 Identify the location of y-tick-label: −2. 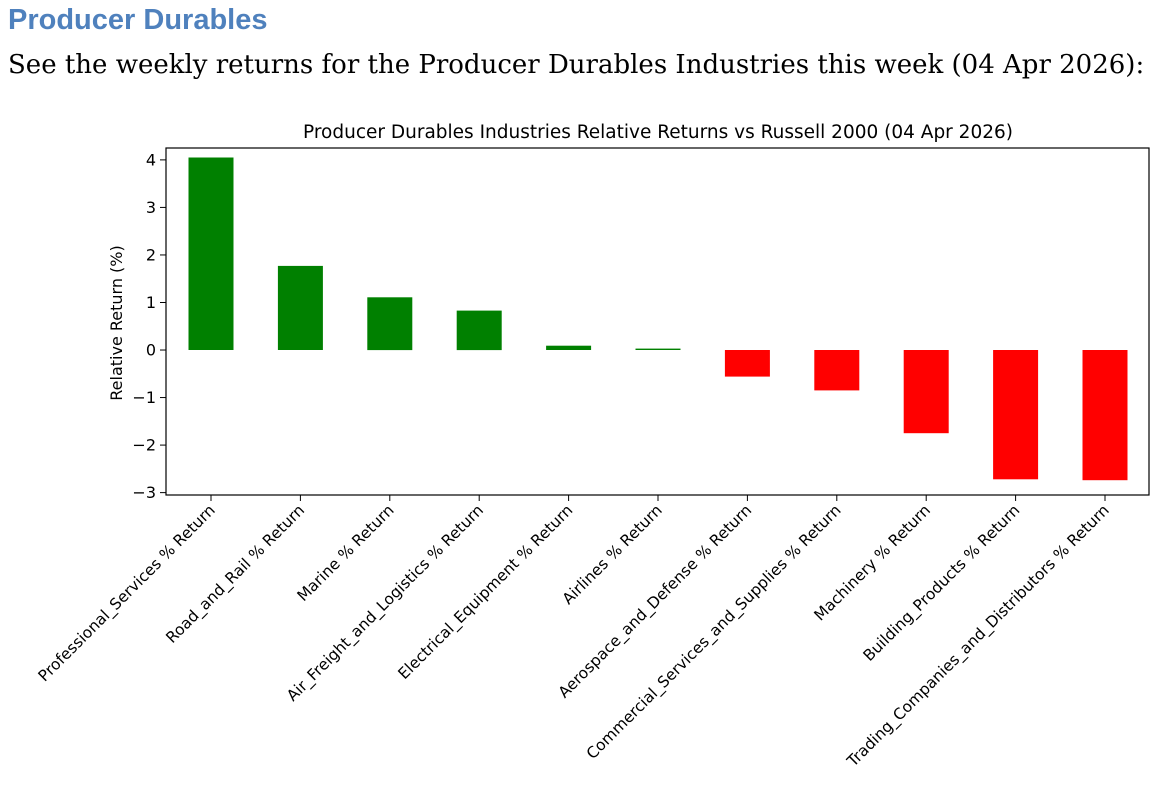
(144, 445).